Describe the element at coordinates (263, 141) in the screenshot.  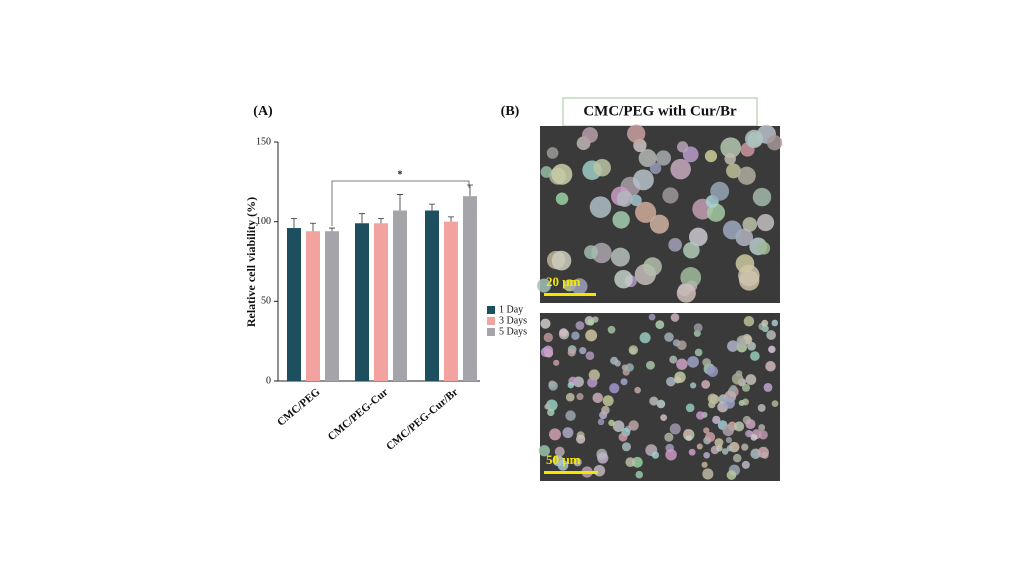
I see `y-tick-label: 150` at that location.